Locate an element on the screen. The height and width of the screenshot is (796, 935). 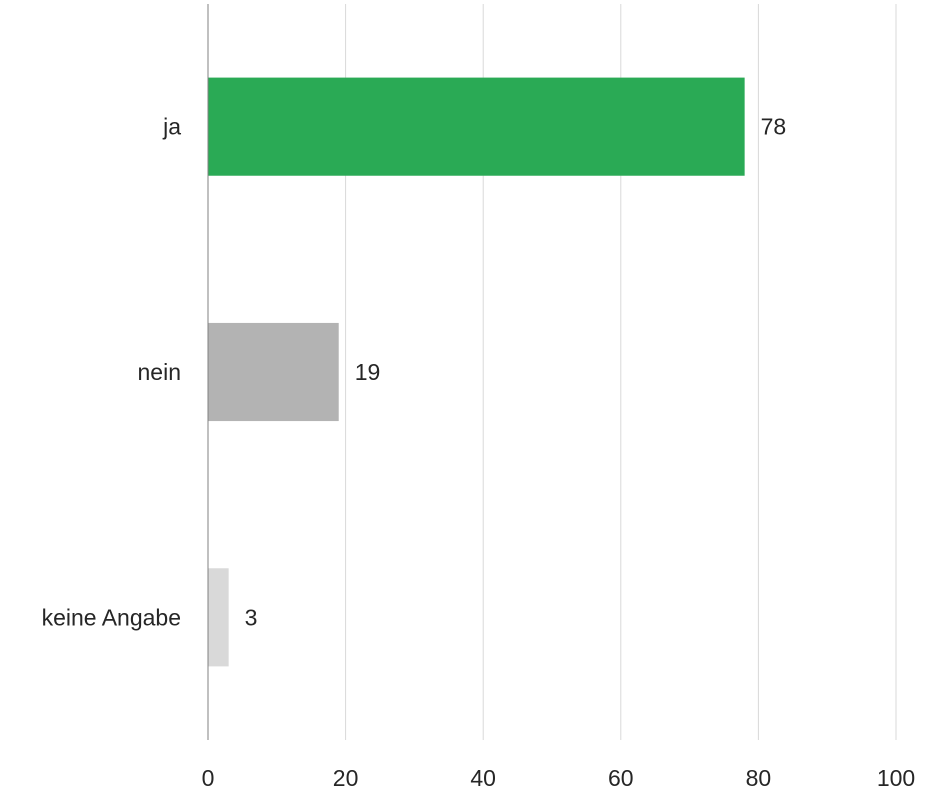
data-label-ja: 78 is located at coordinates (774, 127).